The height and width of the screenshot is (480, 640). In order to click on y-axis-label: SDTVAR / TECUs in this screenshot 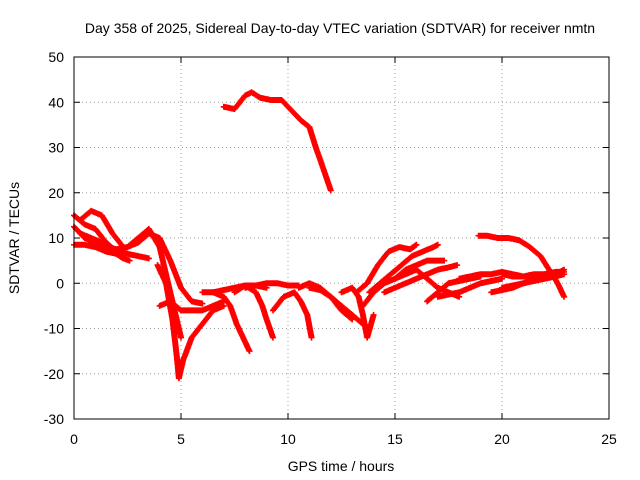, I will do `click(14, 238)`.